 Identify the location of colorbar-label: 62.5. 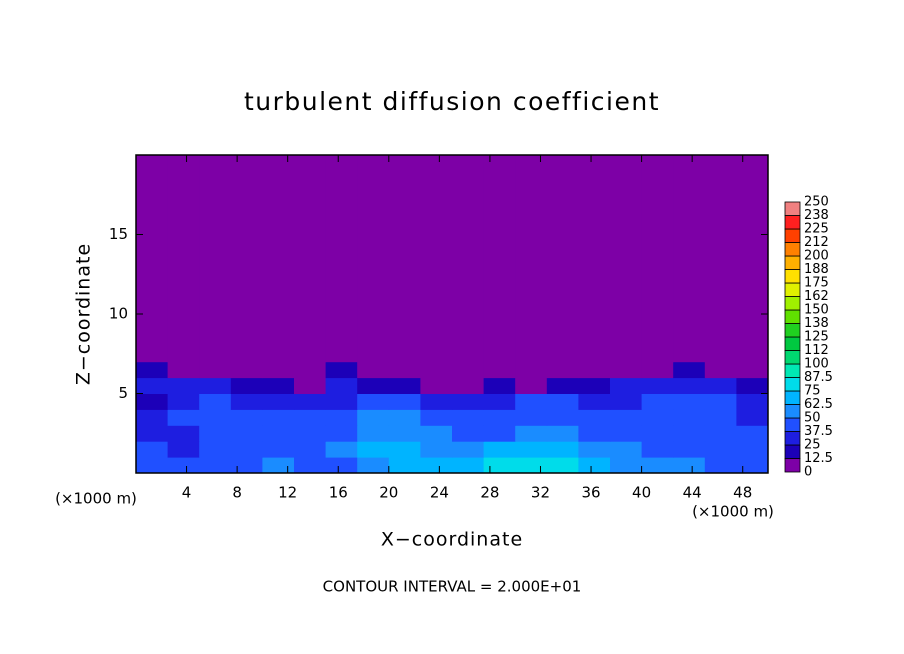
(818, 404).